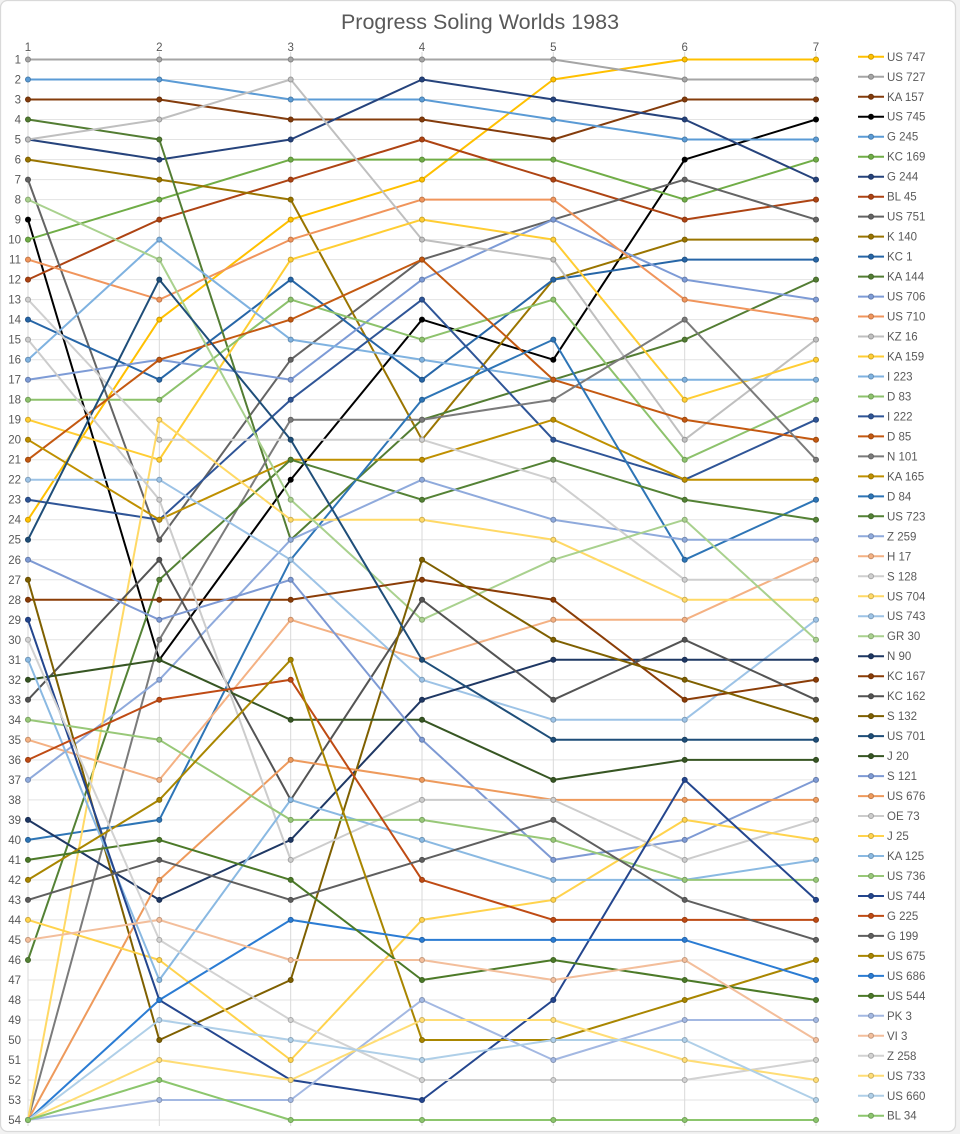 The width and height of the screenshot is (960, 1139). Describe the element at coordinates (14, 761) in the screenshot. I see `svg-text: 36` at that location.